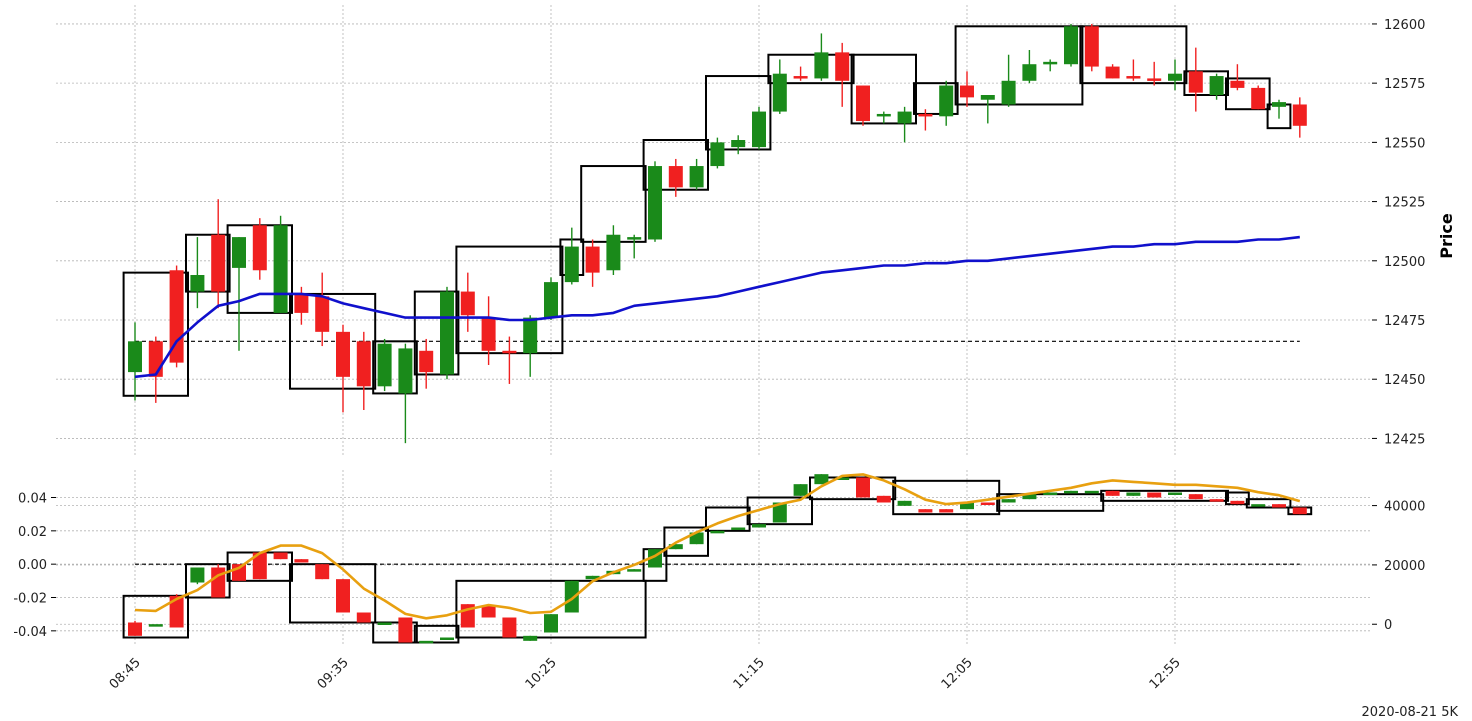 Image resolution: width=1472 pixels, height=721 pixels. Describe the element at coordinates (395, 367) in the screenshot. I see `price-range-box` at that location.